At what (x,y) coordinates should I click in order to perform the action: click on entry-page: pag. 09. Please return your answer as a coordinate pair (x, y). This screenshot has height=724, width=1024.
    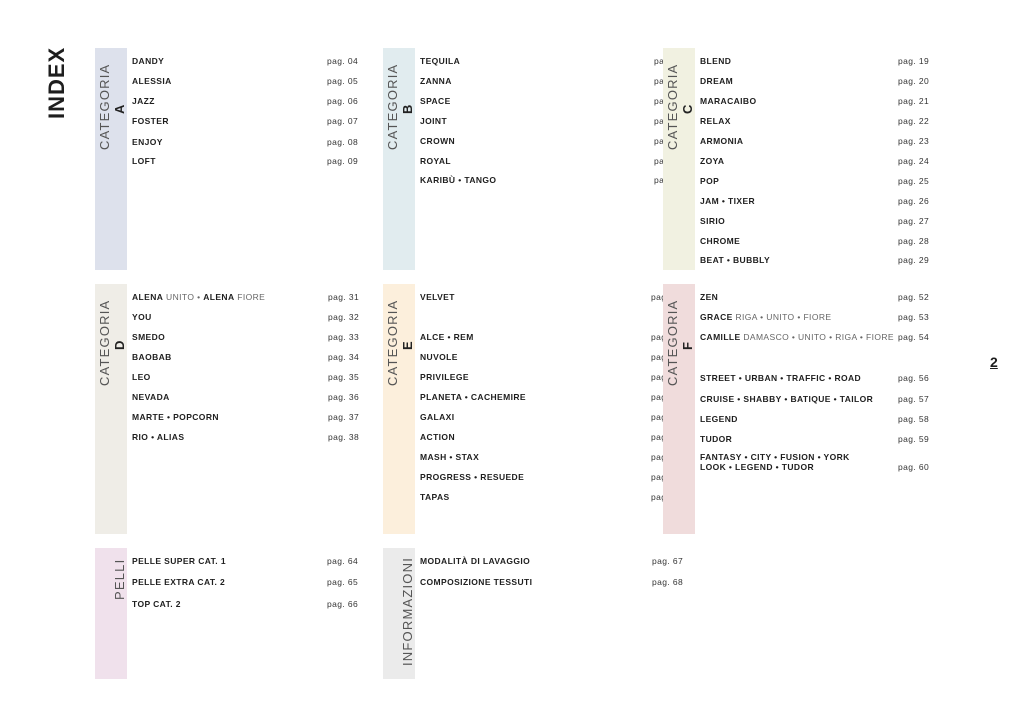
    Looking at the image, I should click on (343, 161).